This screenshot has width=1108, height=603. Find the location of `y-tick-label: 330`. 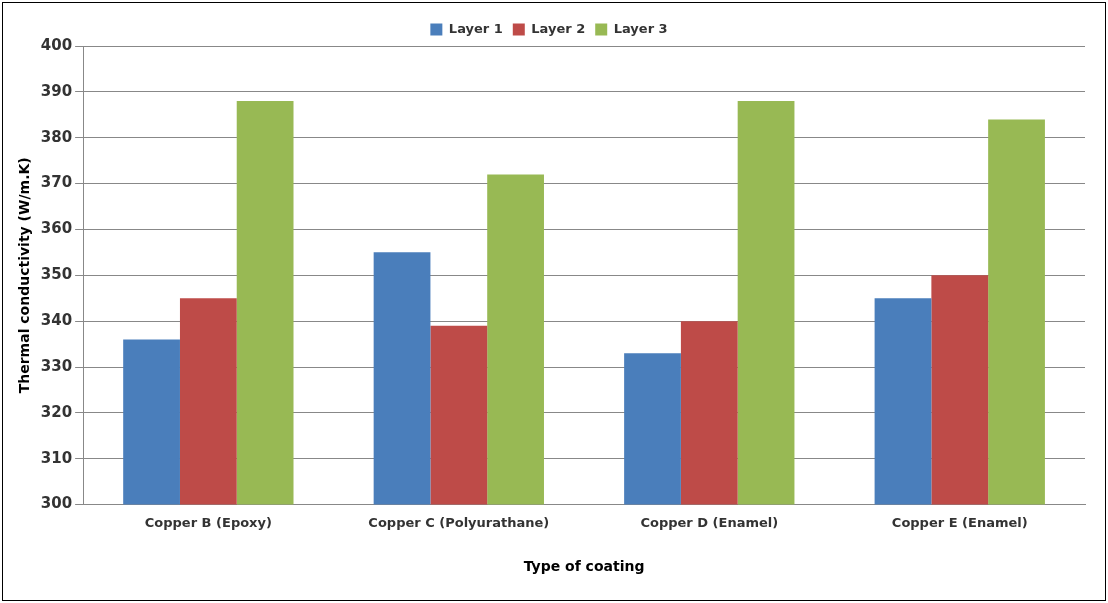

y-tick-label: 330 is located at coordinates (56, 365).